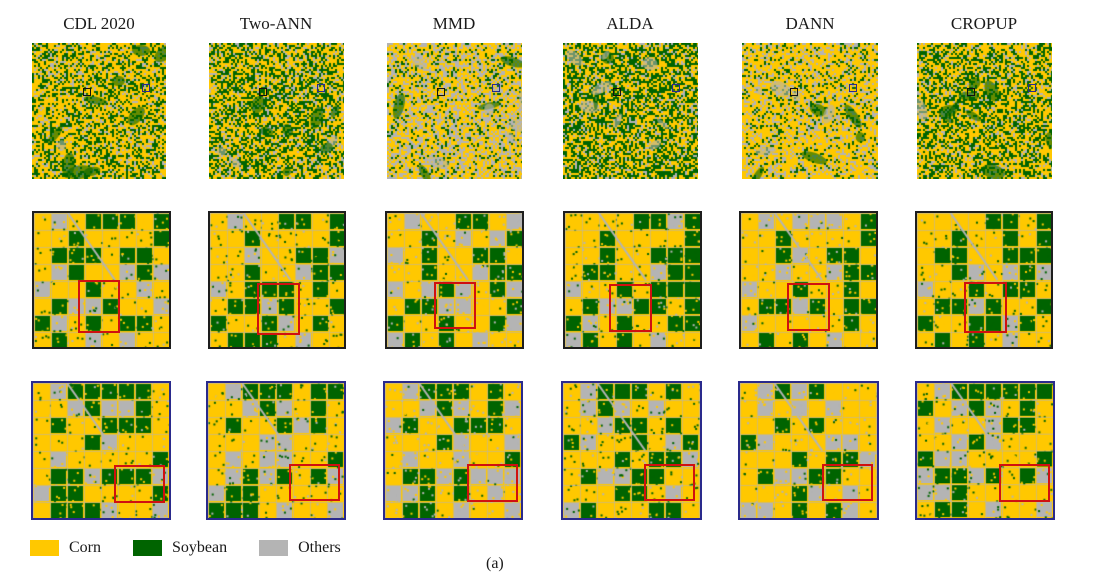 The image size is (1094, 578). I want to click on figure-caption: (a), so click(495, 564).